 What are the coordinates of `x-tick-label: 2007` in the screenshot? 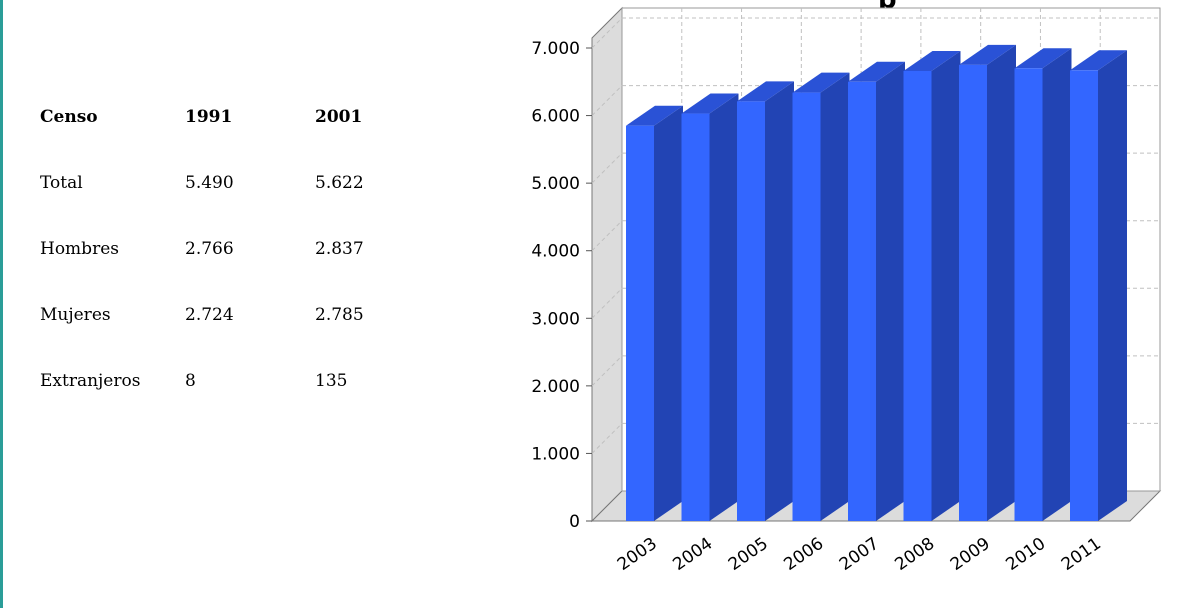 It's located at (859, 554).